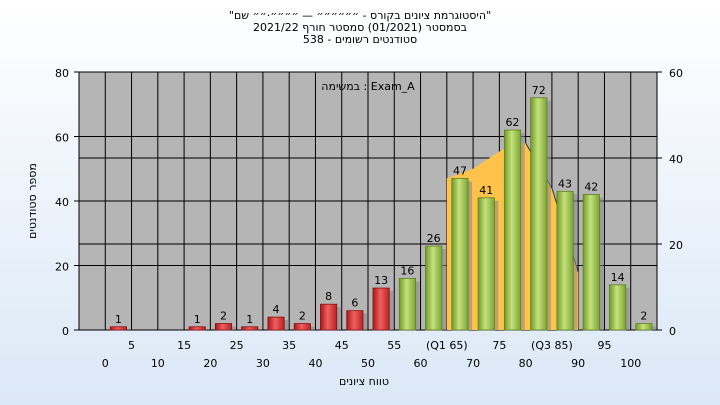 The width and height of the screenshot is (720, 405). What do you see at coordinates (368, 86) in the screenshot?
I see `chart-annotation: במשימה : Exam_A` at bounding box center [368, 86].